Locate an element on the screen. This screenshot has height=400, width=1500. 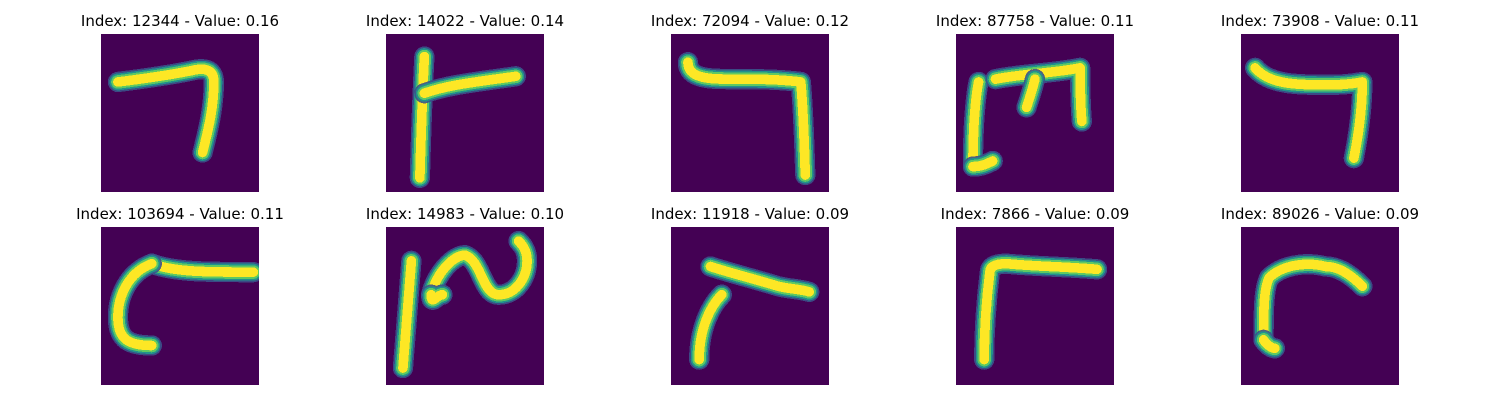
digit-panel: Index: 87758 - Value: 0.11 is located at coordinates (1035, 102).